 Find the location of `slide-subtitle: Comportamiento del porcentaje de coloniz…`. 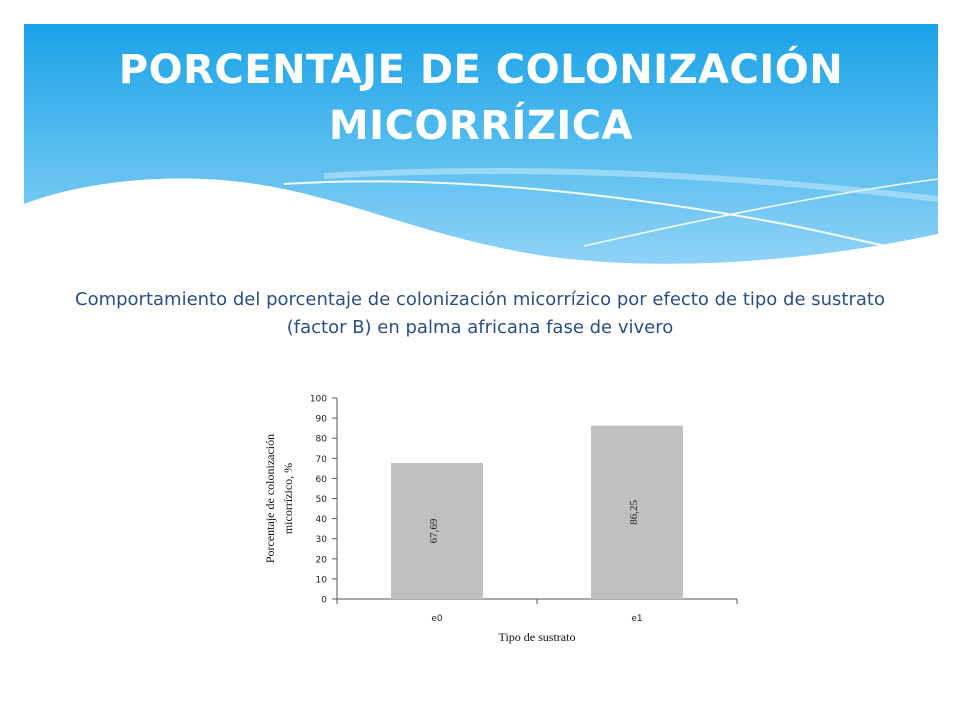

slide-subtitle: Comportamiento del porcentaje de coloniz… is located at coordinates (480, 313).